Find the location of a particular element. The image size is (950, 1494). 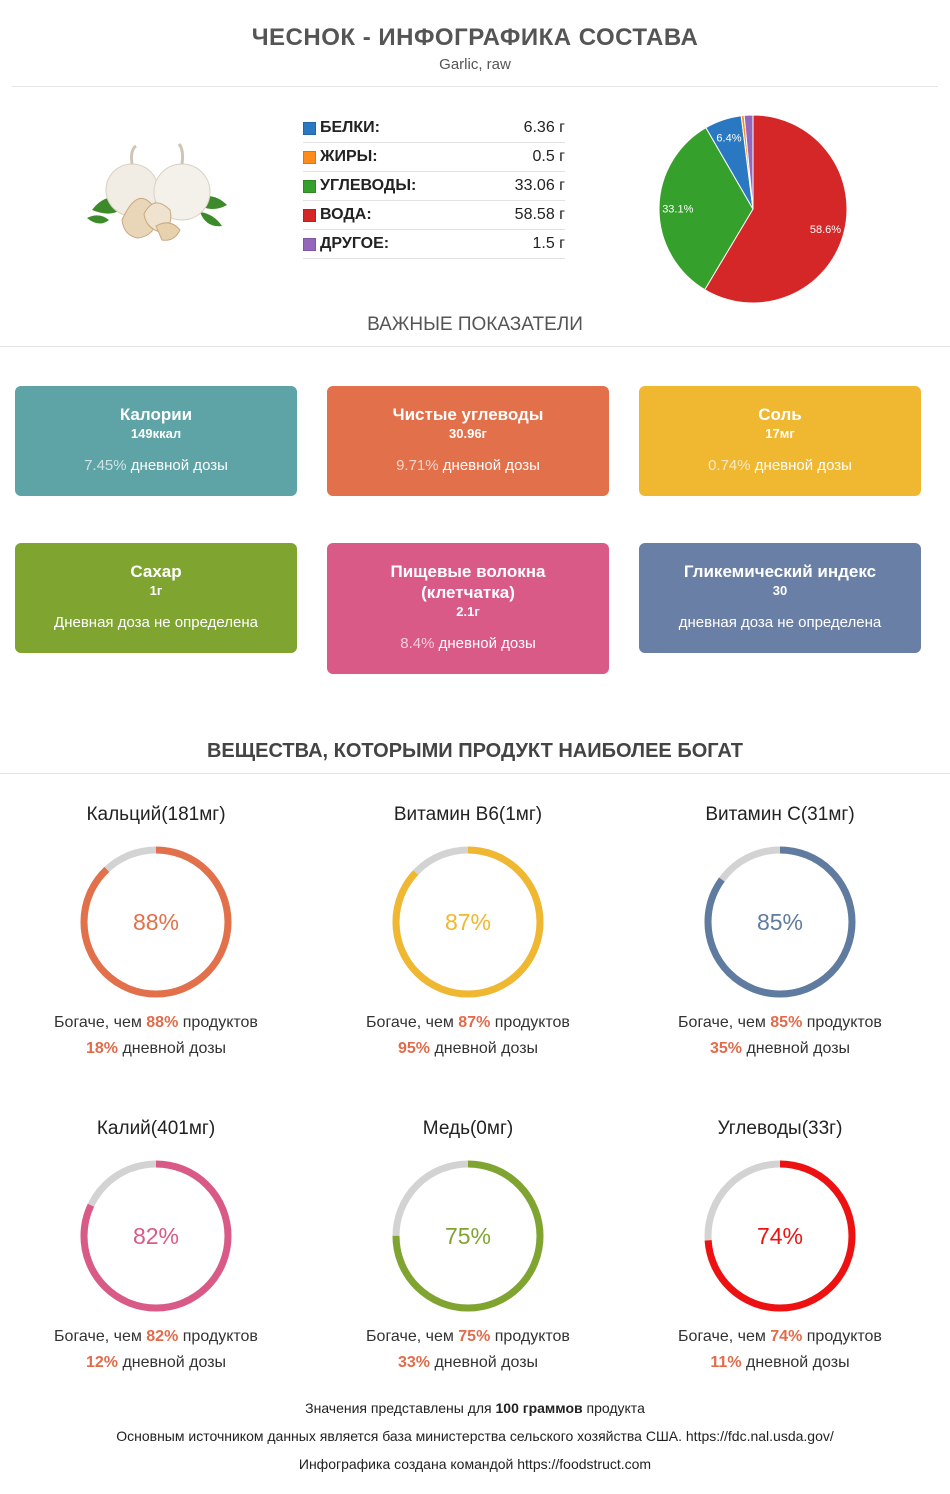

card-value: 149ккал is located at coordinates (156, 433).